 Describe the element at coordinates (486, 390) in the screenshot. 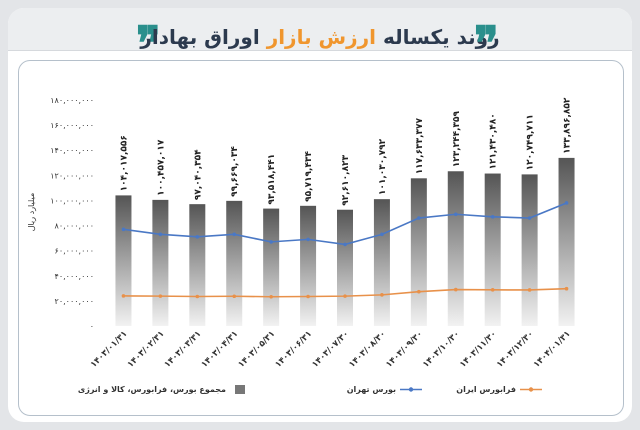

I see `legend-label: فرابورس ایران` at that location.